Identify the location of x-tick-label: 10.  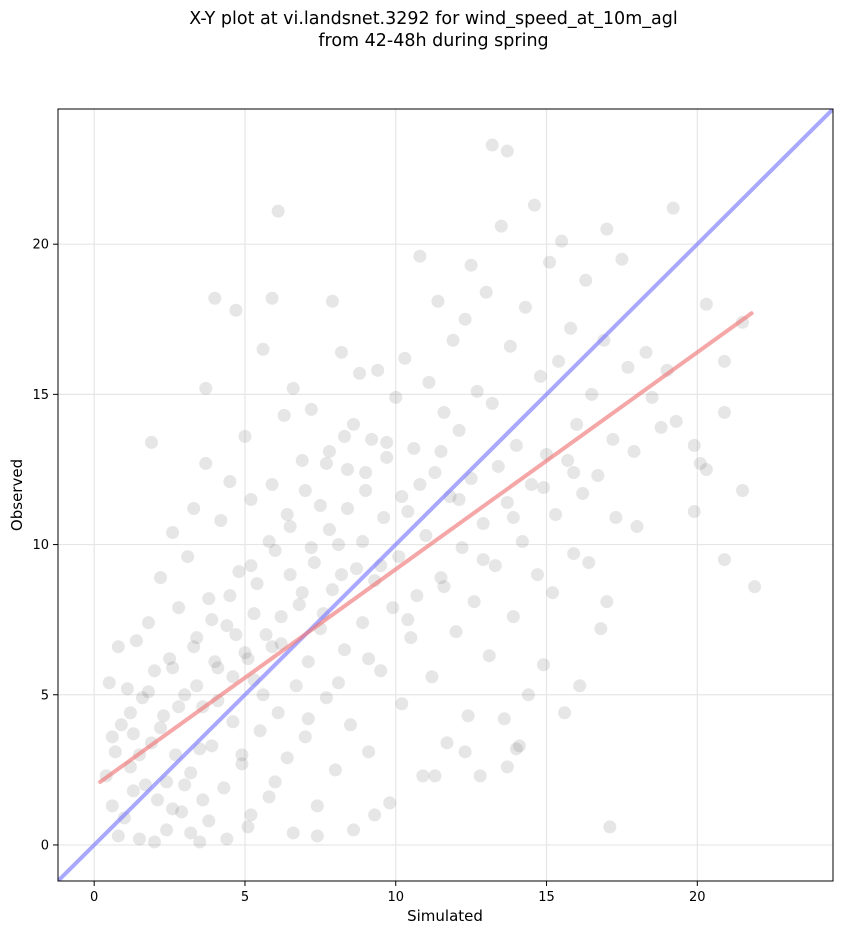
(395, 897).